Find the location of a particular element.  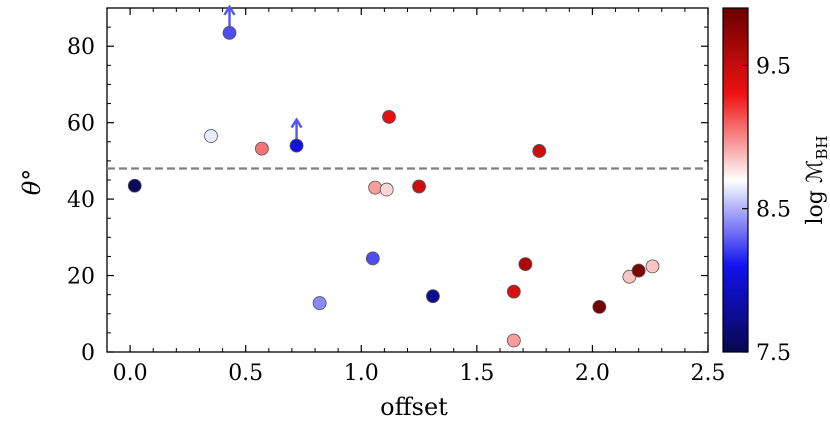

colorbar-title-main: log ℳ is located at coordinates (815, 192).